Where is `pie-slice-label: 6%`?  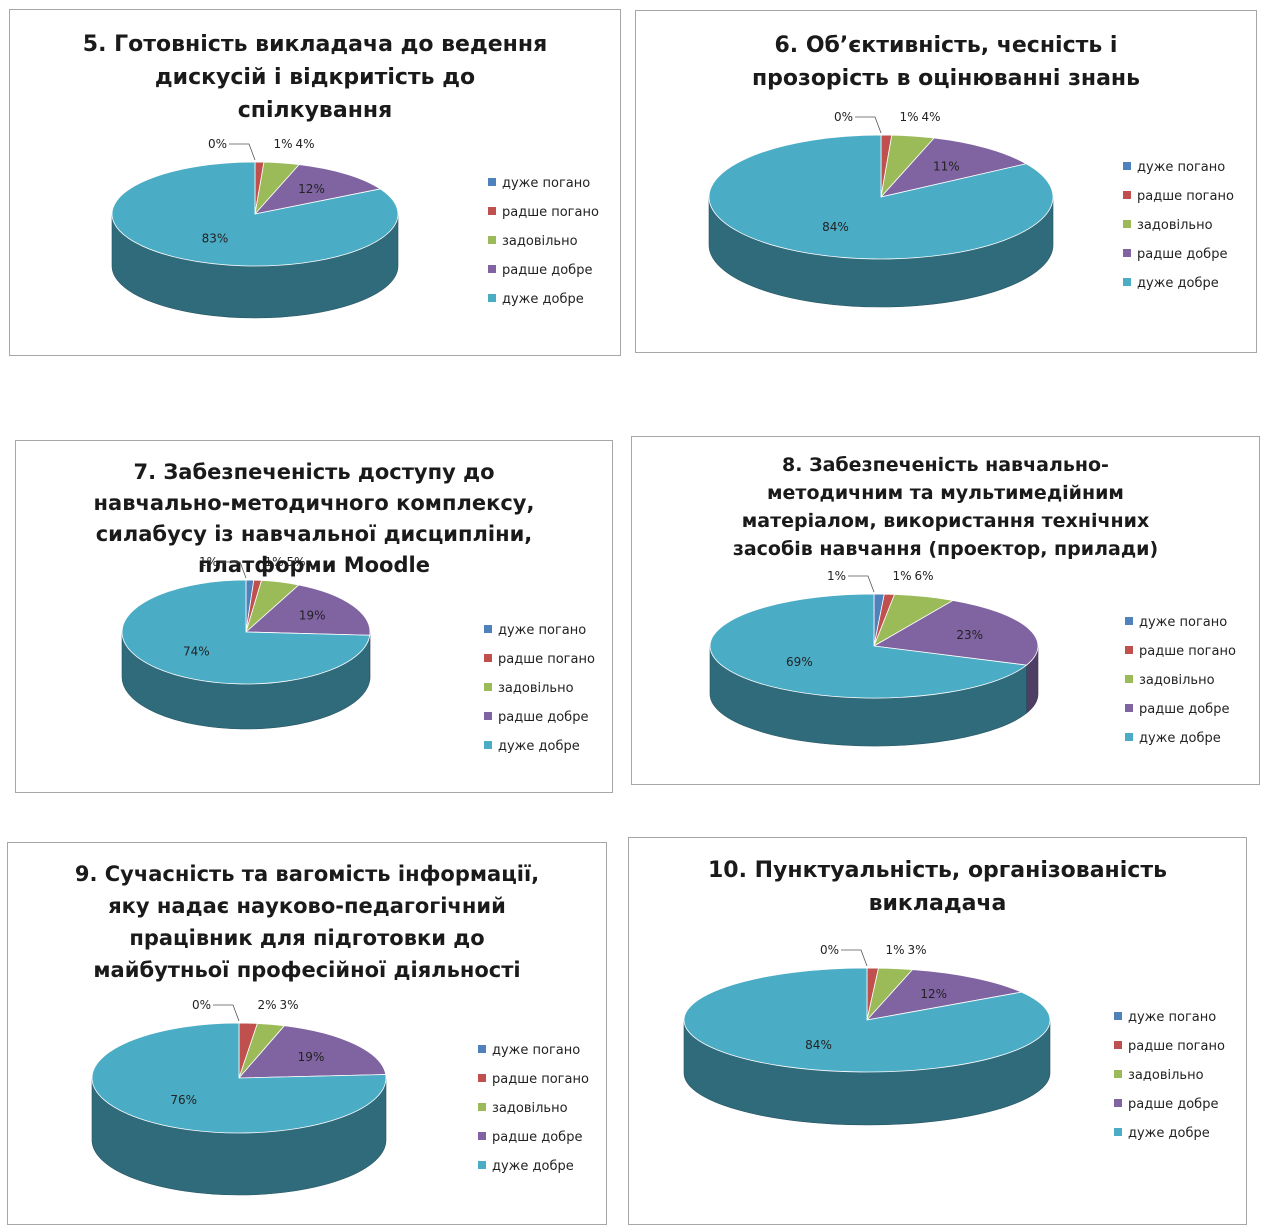 pie-slice-label: 6% is located at coordinates (923, 576).